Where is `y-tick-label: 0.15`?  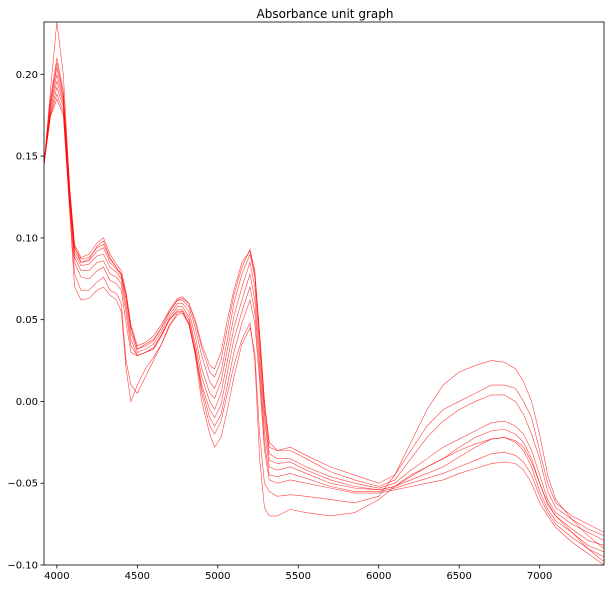 y-tick-label: 0.15 is located at coordinates (27, 157).